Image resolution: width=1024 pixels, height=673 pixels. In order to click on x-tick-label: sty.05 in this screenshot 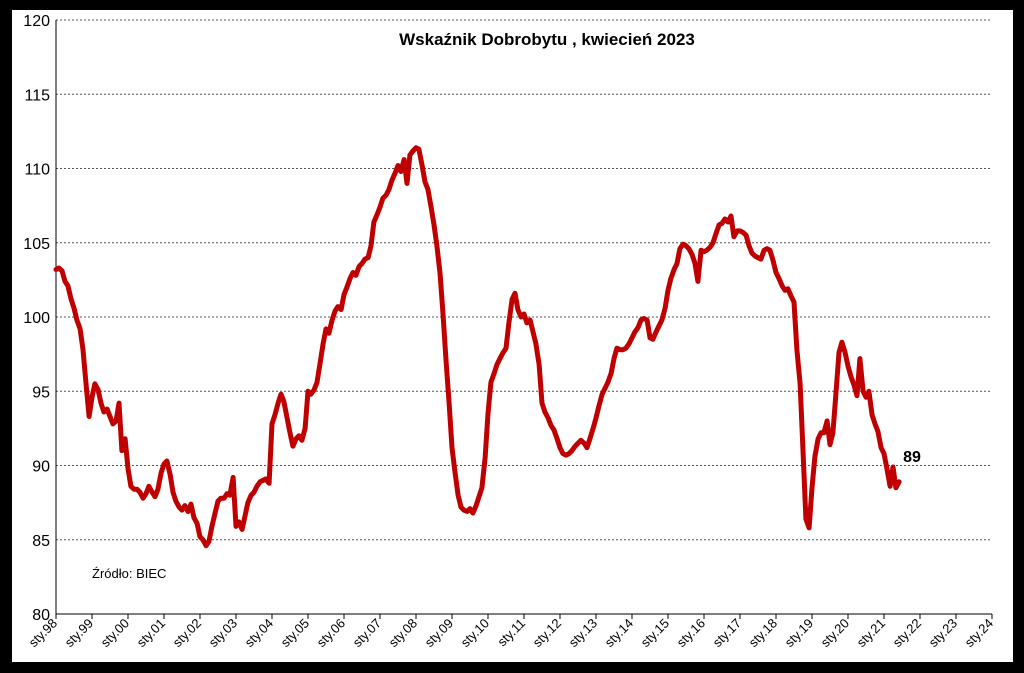, I will do `click(295, 633)`.